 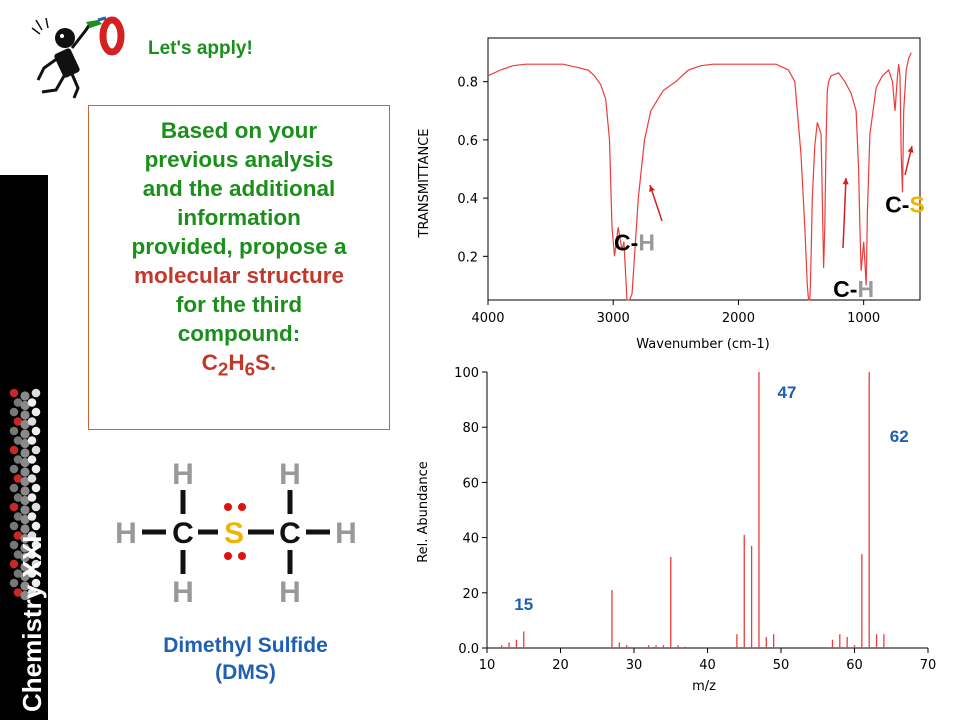 What do you see at coordinates (899, 436) in the screenshot?
I see `ms-peak-label: 62` at bounding box center [899, 436].